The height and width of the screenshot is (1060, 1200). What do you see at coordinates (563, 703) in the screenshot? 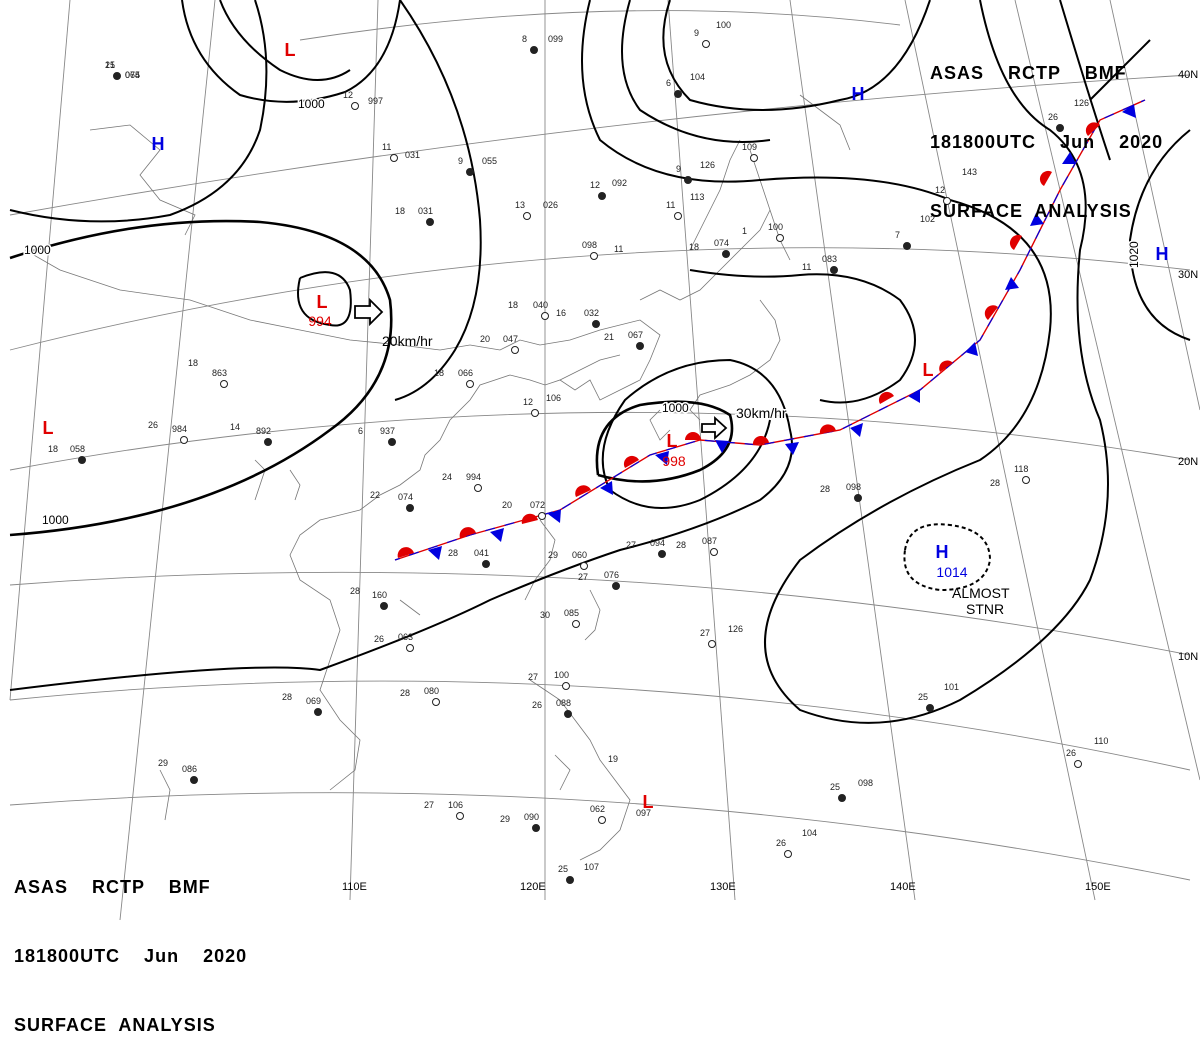
I see `station-value: 088` at bounding box center [563, 703].